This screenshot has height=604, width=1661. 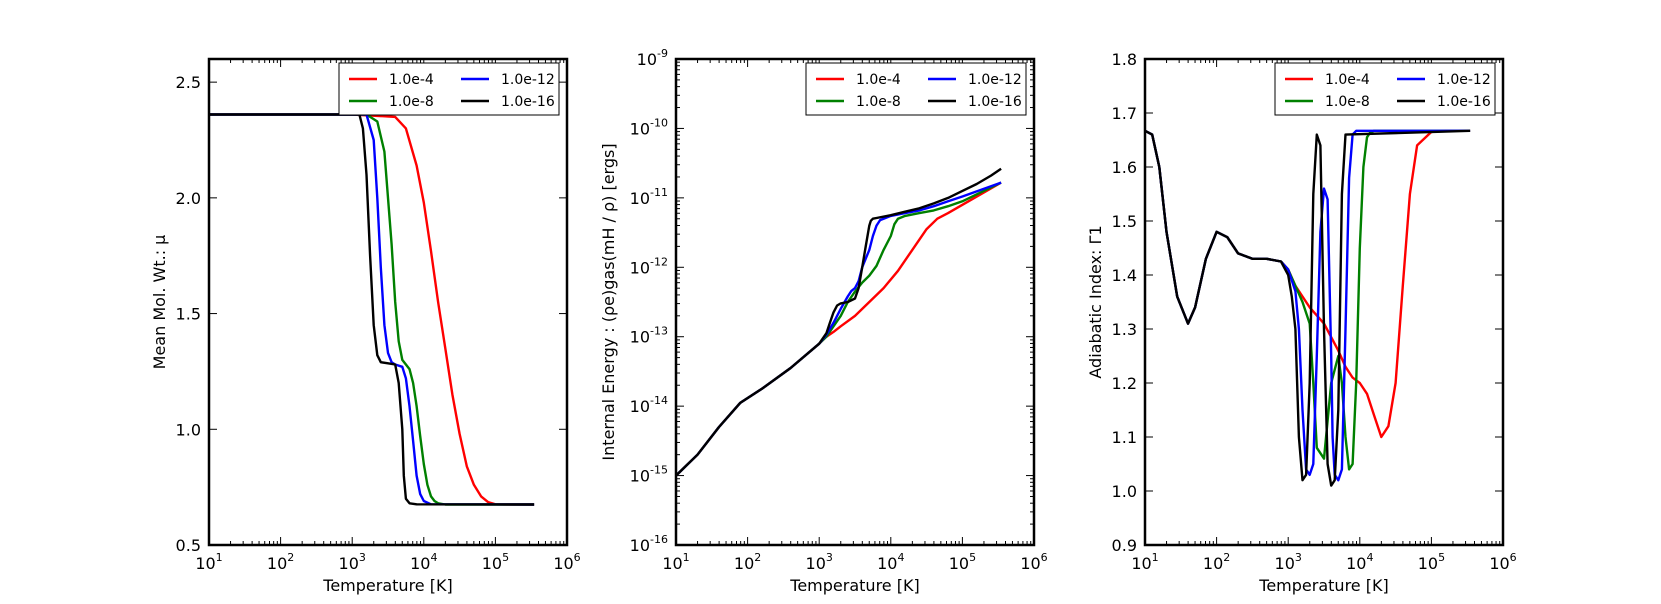 What do you see at coordinates (649, 197) in the screenshot?
I see `y-tick-label: 10-11` at bounding box center [649, 197].